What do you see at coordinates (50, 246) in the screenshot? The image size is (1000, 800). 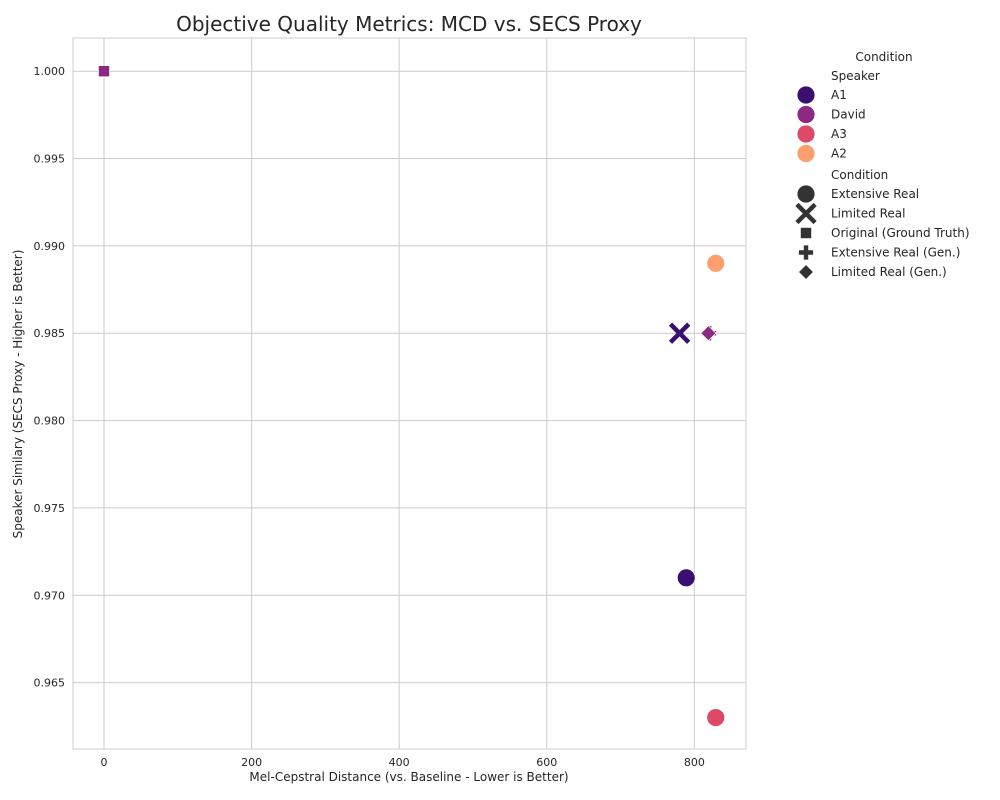 I see `y-tick-label: 0.990` at bounding box center [50, 246].